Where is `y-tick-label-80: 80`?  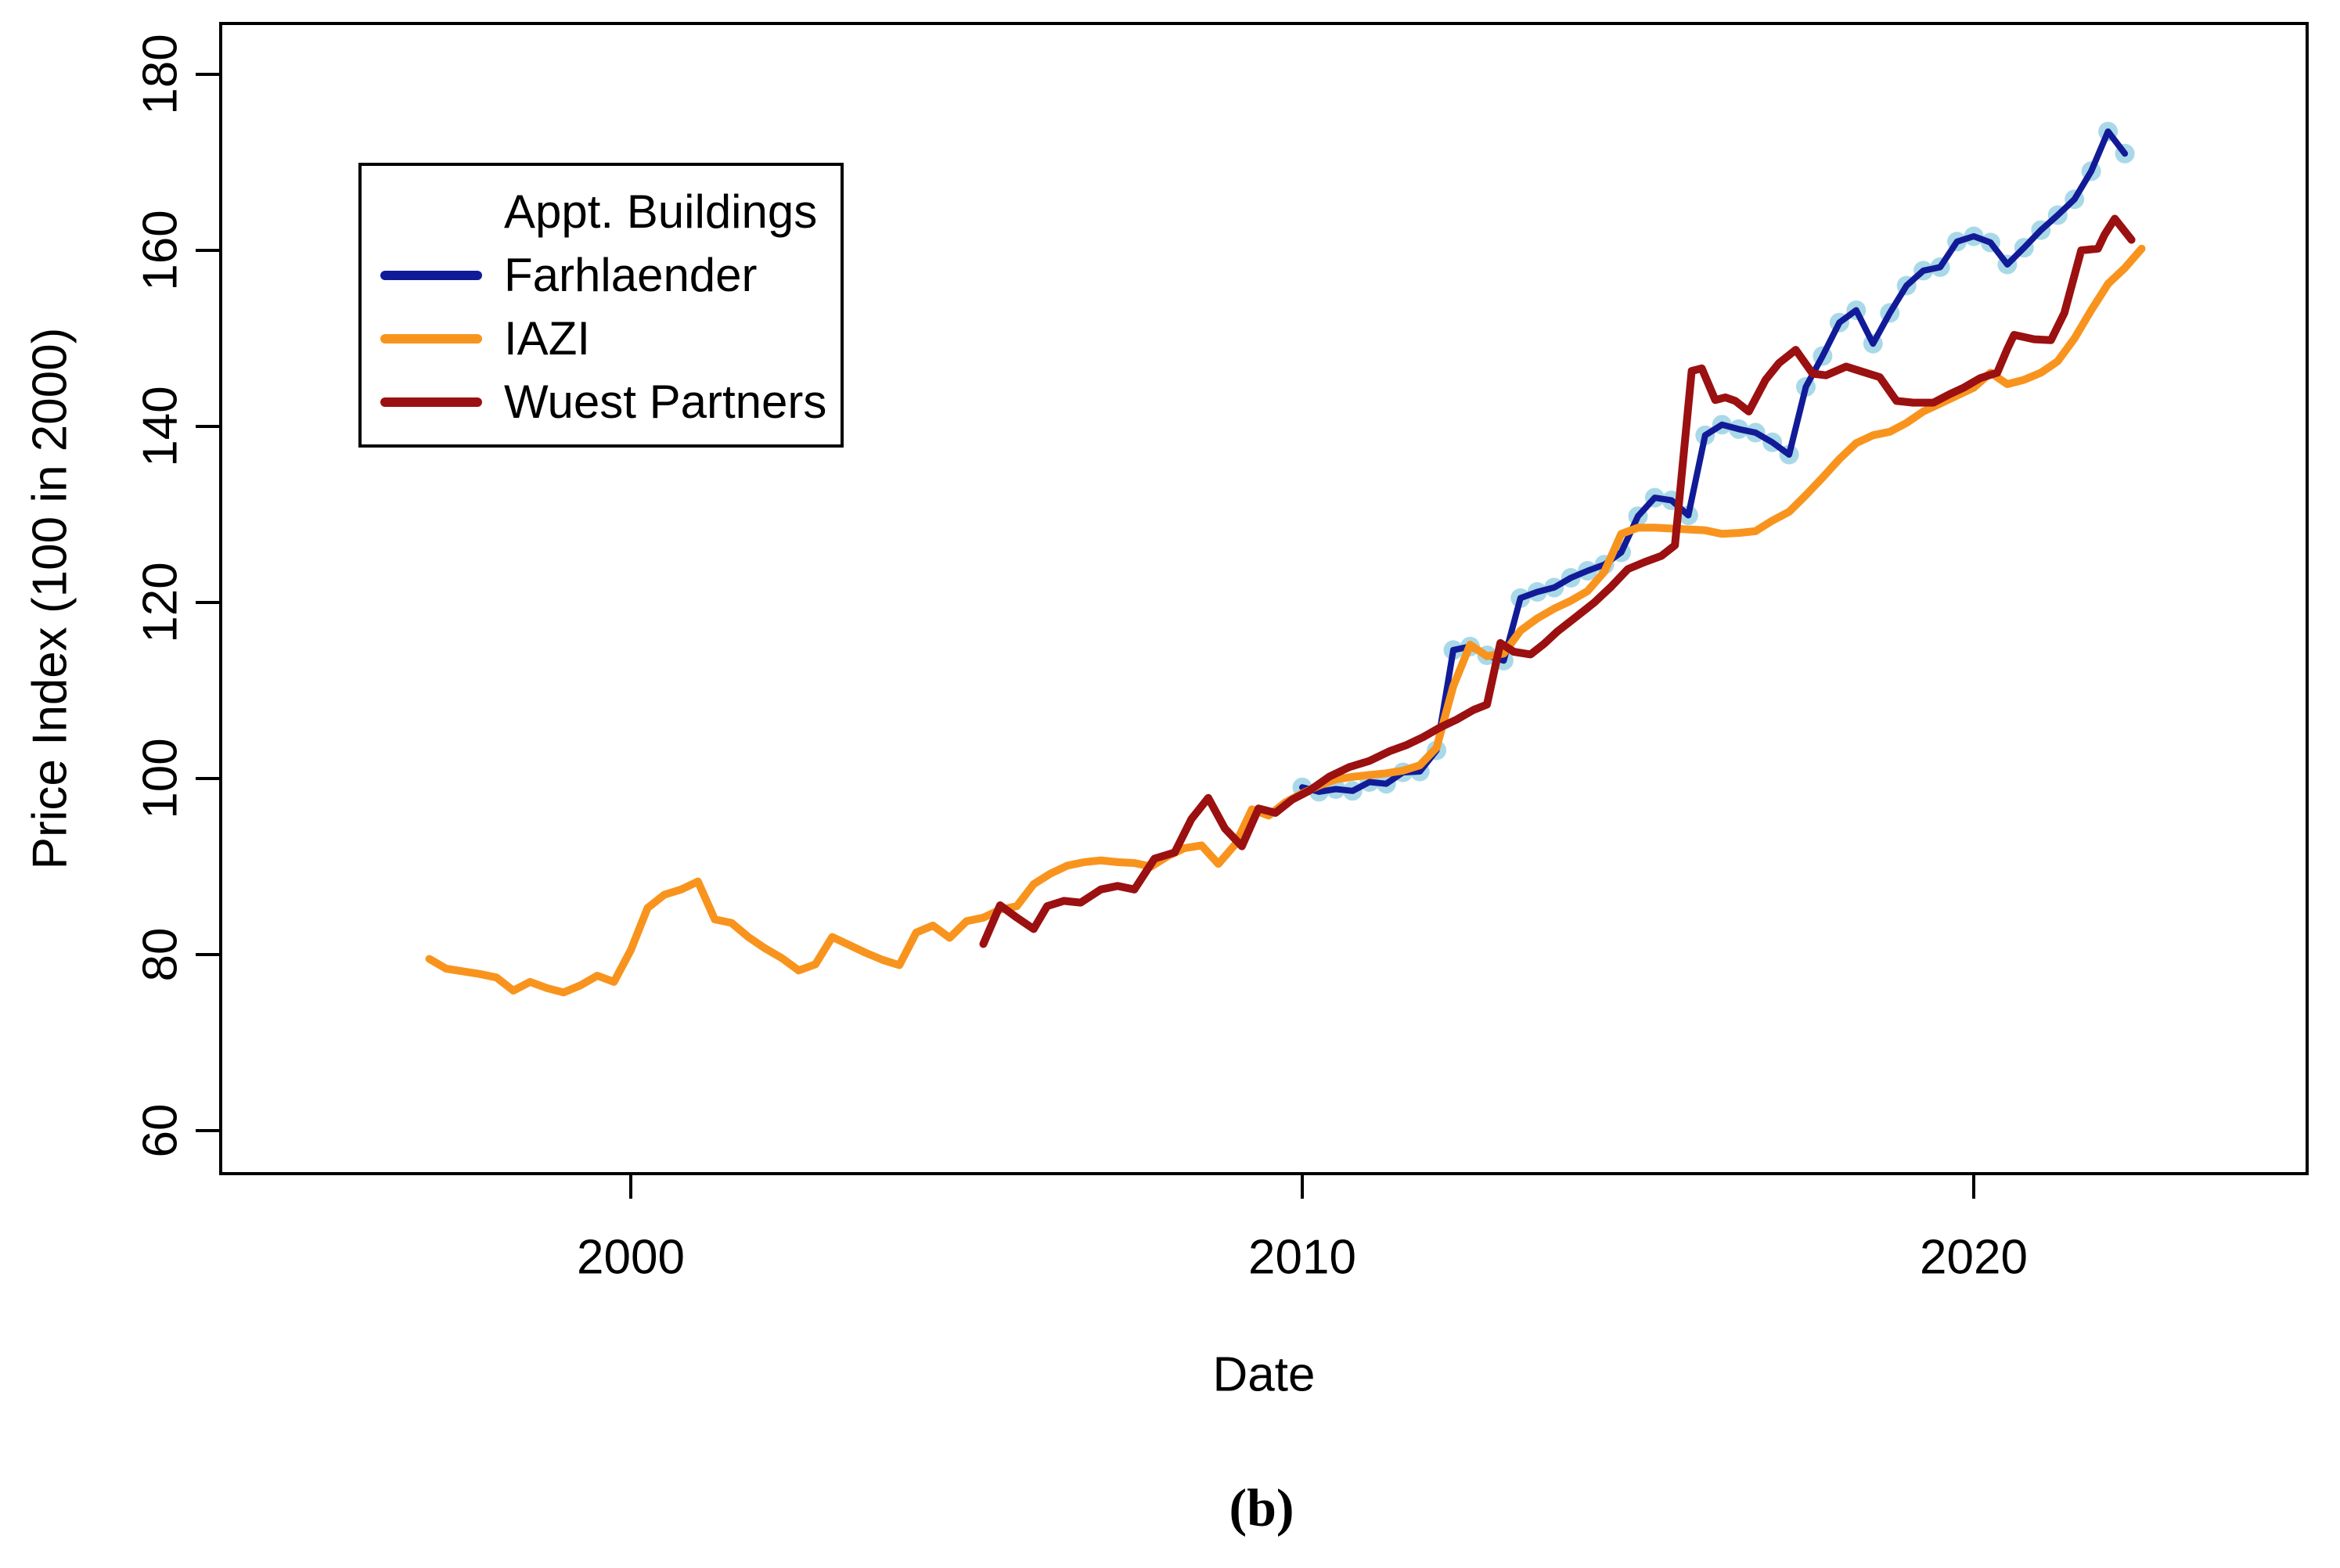 y-tick-label-80: 80 is located at coordinates (161, 955).